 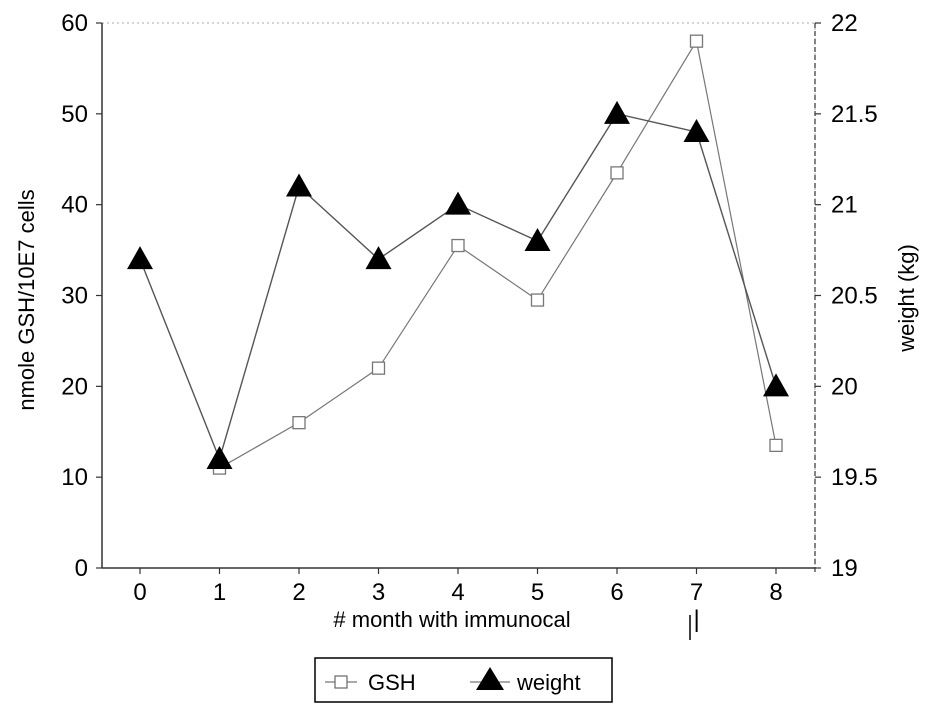 I want to click on x-tick-label: 6, so click(x=616, y=592).